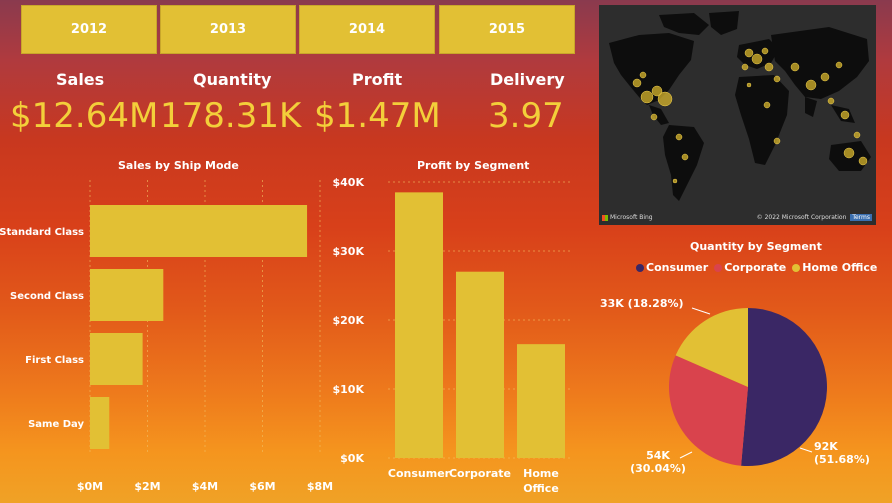 The image size is (892, 503). I want to click on category-label: First Class, so click(54, 360).